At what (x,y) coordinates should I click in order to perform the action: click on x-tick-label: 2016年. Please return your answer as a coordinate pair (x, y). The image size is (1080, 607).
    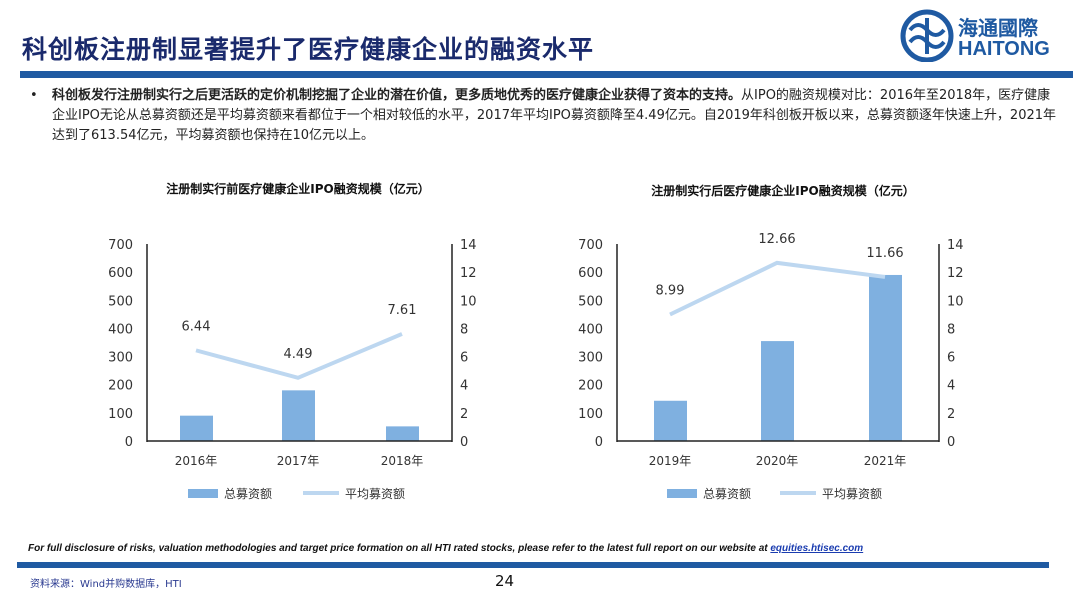
    Looking at the image, I should click on (196, 461).